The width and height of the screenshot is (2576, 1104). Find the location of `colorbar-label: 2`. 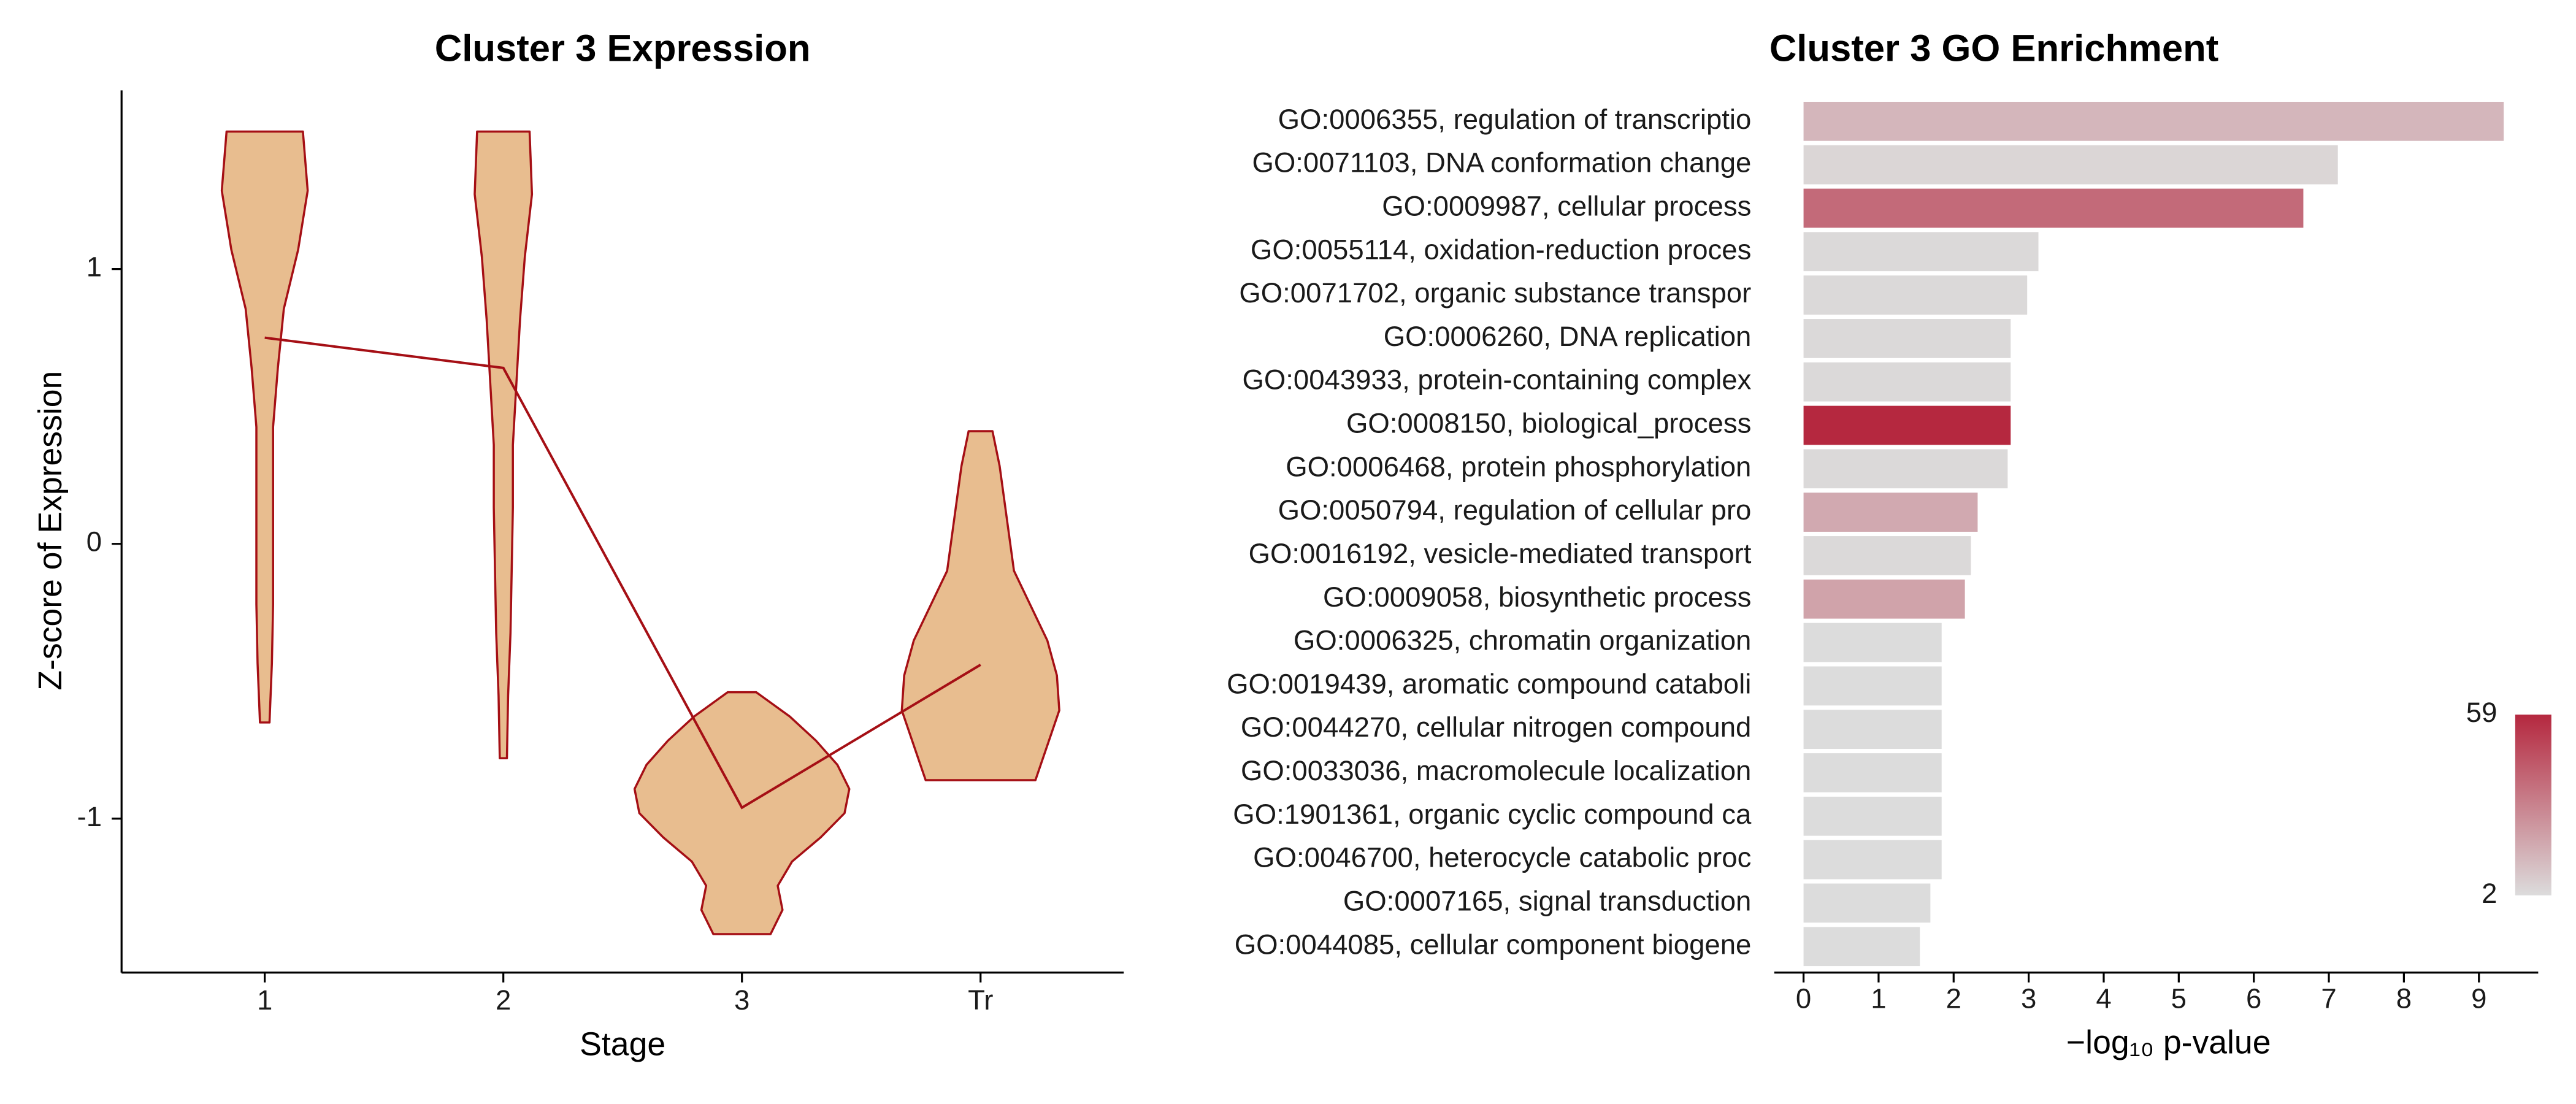

colorbar-label: 2 is located at coordinates (2489, 893).